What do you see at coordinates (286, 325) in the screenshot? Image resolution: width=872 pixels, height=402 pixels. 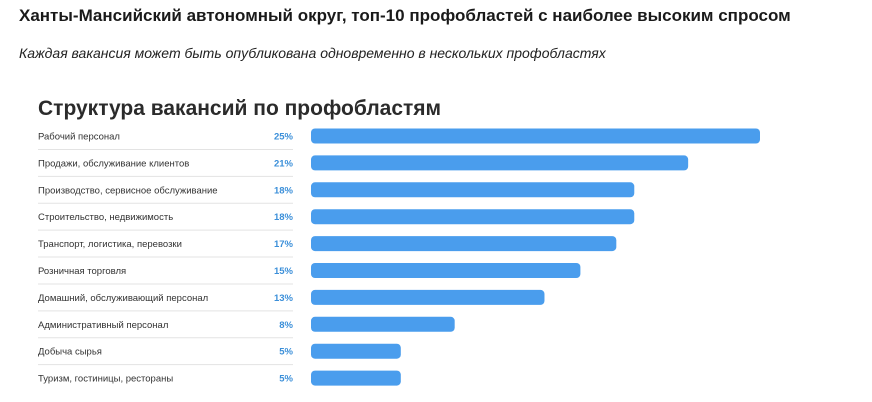 I see `value-label: 8%` at bounding box center [286, 325].